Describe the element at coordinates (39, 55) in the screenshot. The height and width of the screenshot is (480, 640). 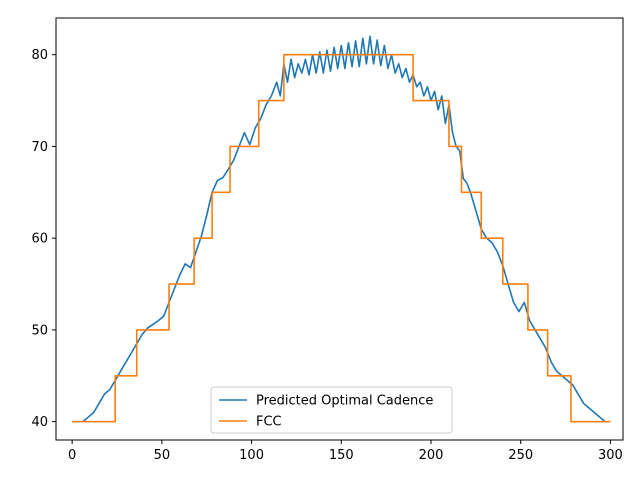
I see `y-tick-label: 80` at that location.